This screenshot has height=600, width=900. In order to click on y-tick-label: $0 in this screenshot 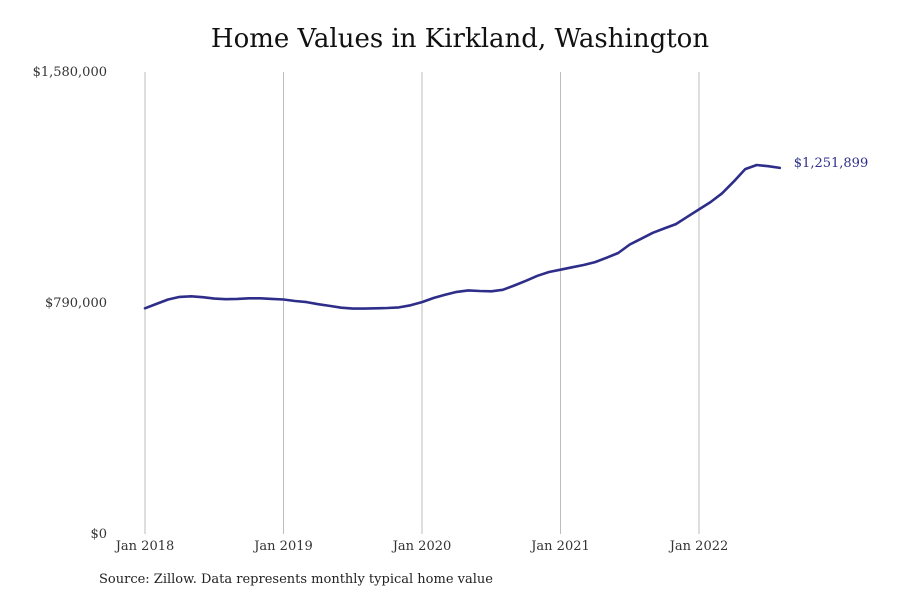, I will do `click(98, 534)`.